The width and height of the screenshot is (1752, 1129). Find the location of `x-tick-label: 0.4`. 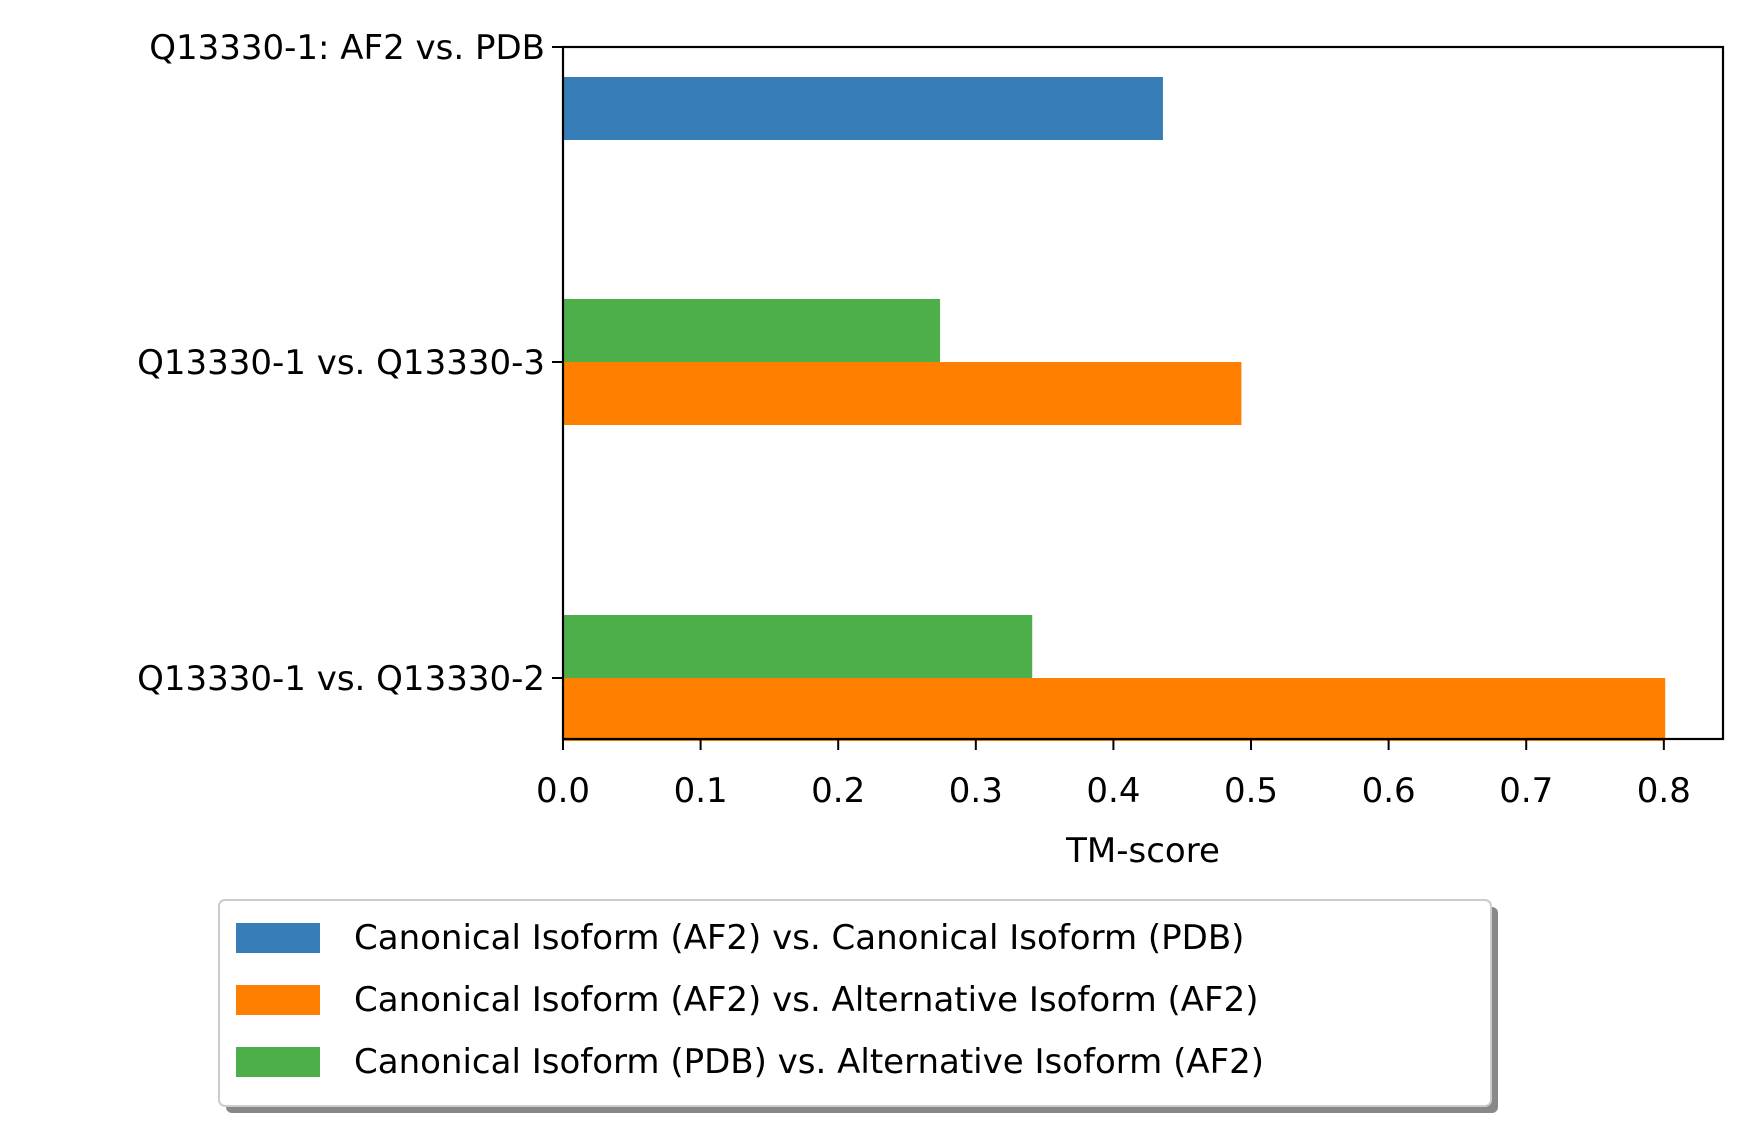

x-tick-label: 0.4 is located at coordinates (1113, 791).